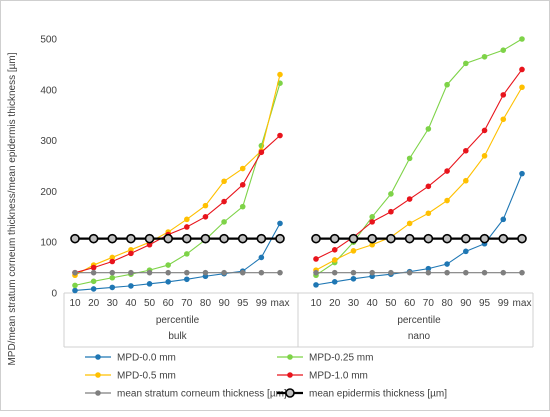 The height and width of the screenshot is (417, 550). What do you see at coordinates (54, 294) in the screenshot?
I see `y-tick-label: 0` at bounding box center [54, 294].